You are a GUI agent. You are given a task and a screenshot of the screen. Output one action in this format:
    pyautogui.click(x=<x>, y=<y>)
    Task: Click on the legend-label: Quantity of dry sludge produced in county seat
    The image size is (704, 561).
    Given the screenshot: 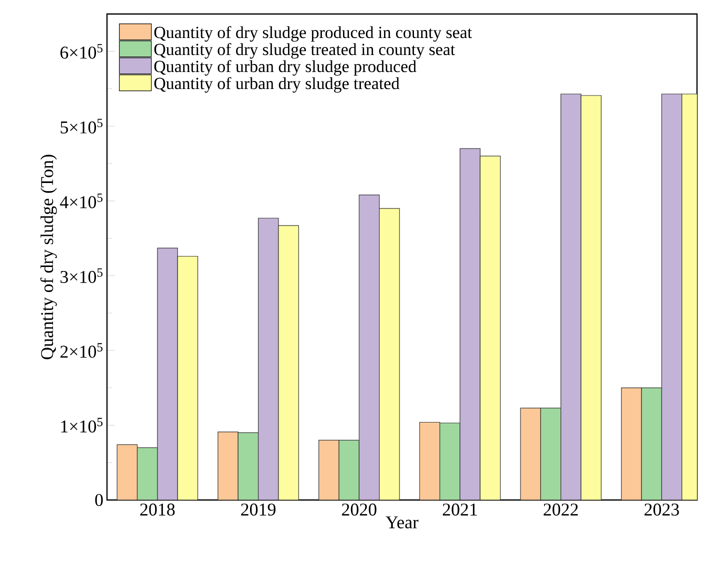 What is the action you would take?
    pyautogui.click(x=313, y=34)
    